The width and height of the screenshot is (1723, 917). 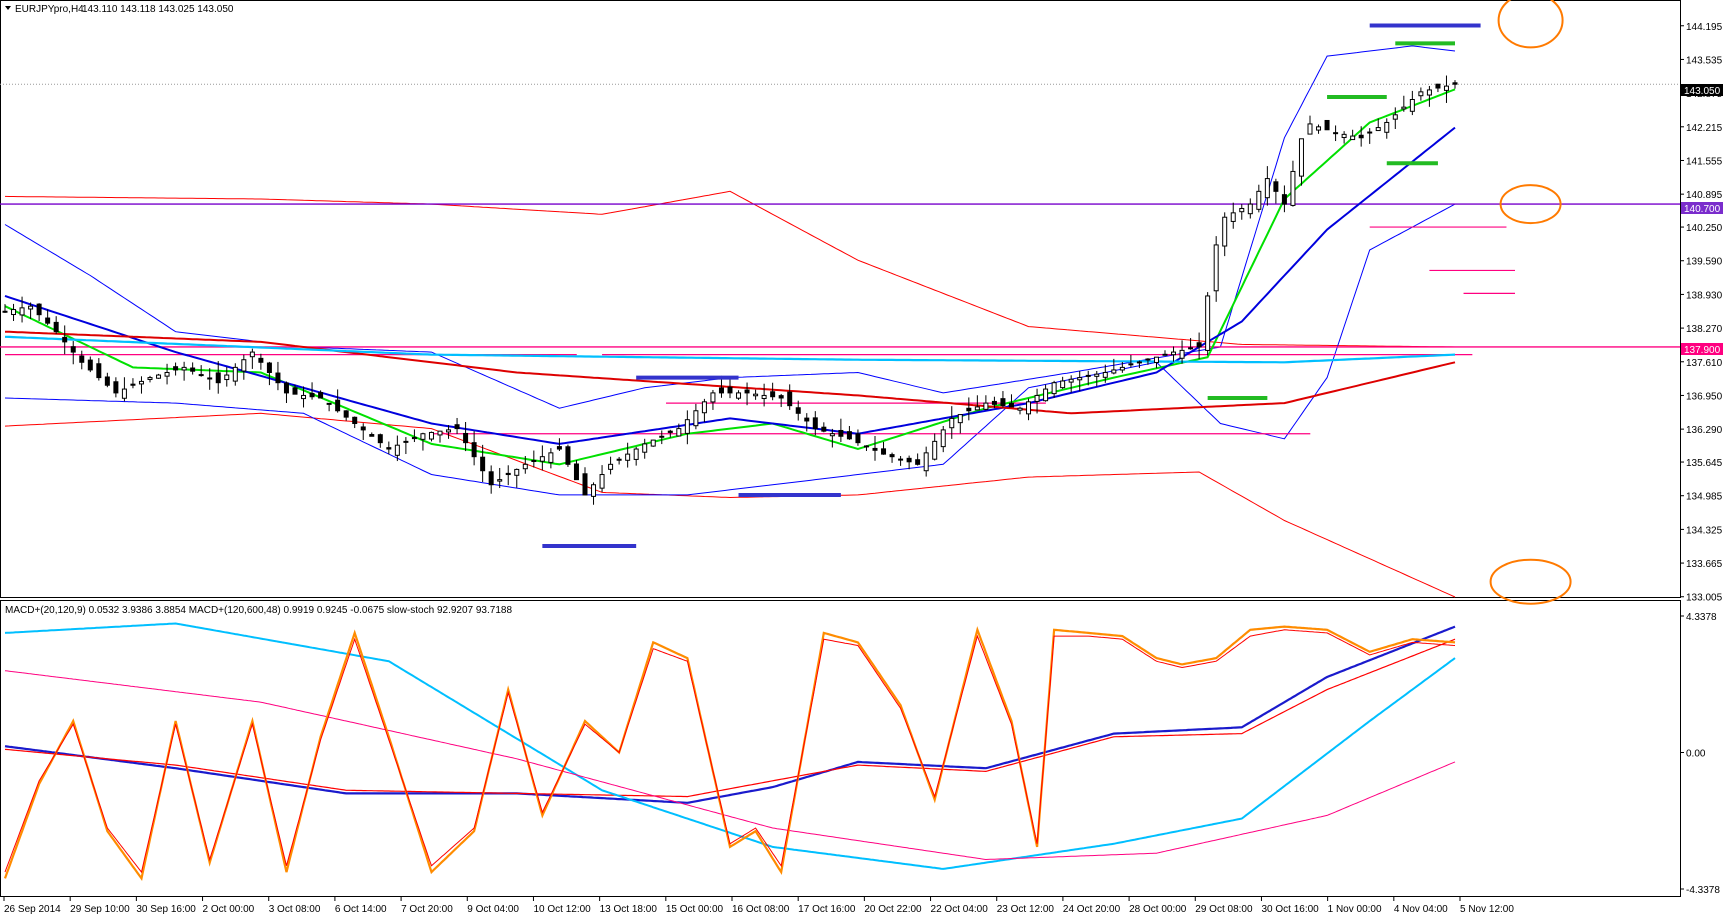 What do you see at coordinates (1704, 363) in the screenshot?
I see `y-tick-label: 137.610` at bounding box center [1704, 363].